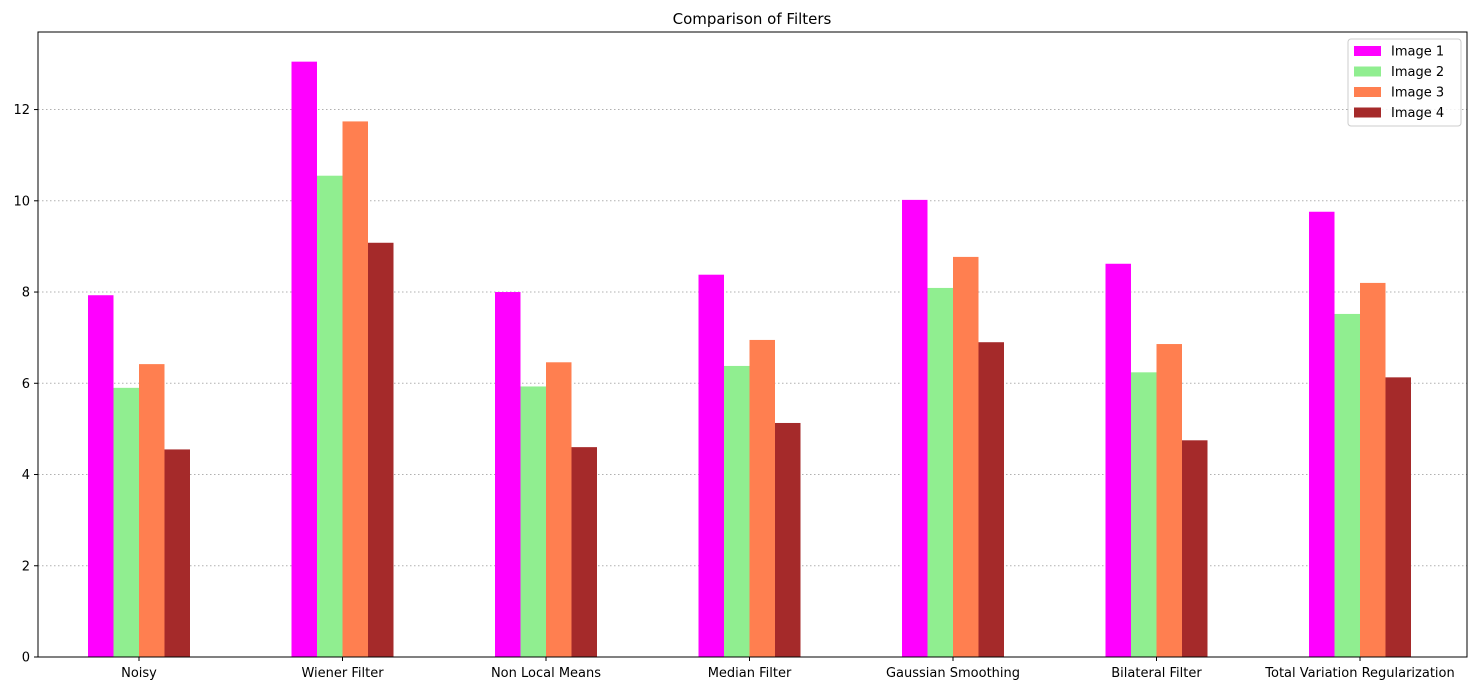 This screenshot has width=1471, height=690. I want to click on x-tick-label: Bilateral Filter, so click(1156, 673).